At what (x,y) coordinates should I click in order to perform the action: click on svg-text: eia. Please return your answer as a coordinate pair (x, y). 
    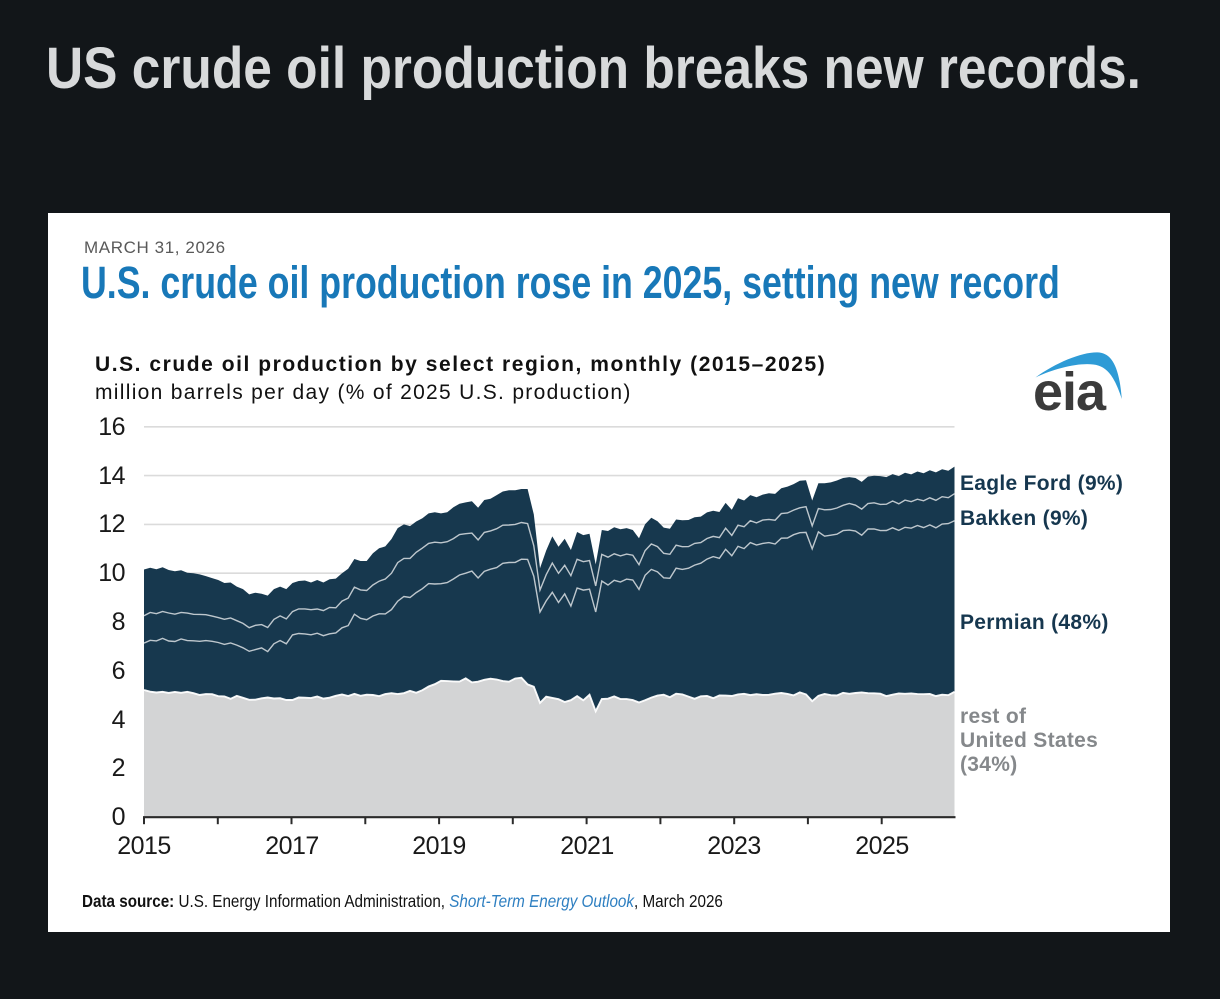
    Looking at the image, I should click on (1070, 392).